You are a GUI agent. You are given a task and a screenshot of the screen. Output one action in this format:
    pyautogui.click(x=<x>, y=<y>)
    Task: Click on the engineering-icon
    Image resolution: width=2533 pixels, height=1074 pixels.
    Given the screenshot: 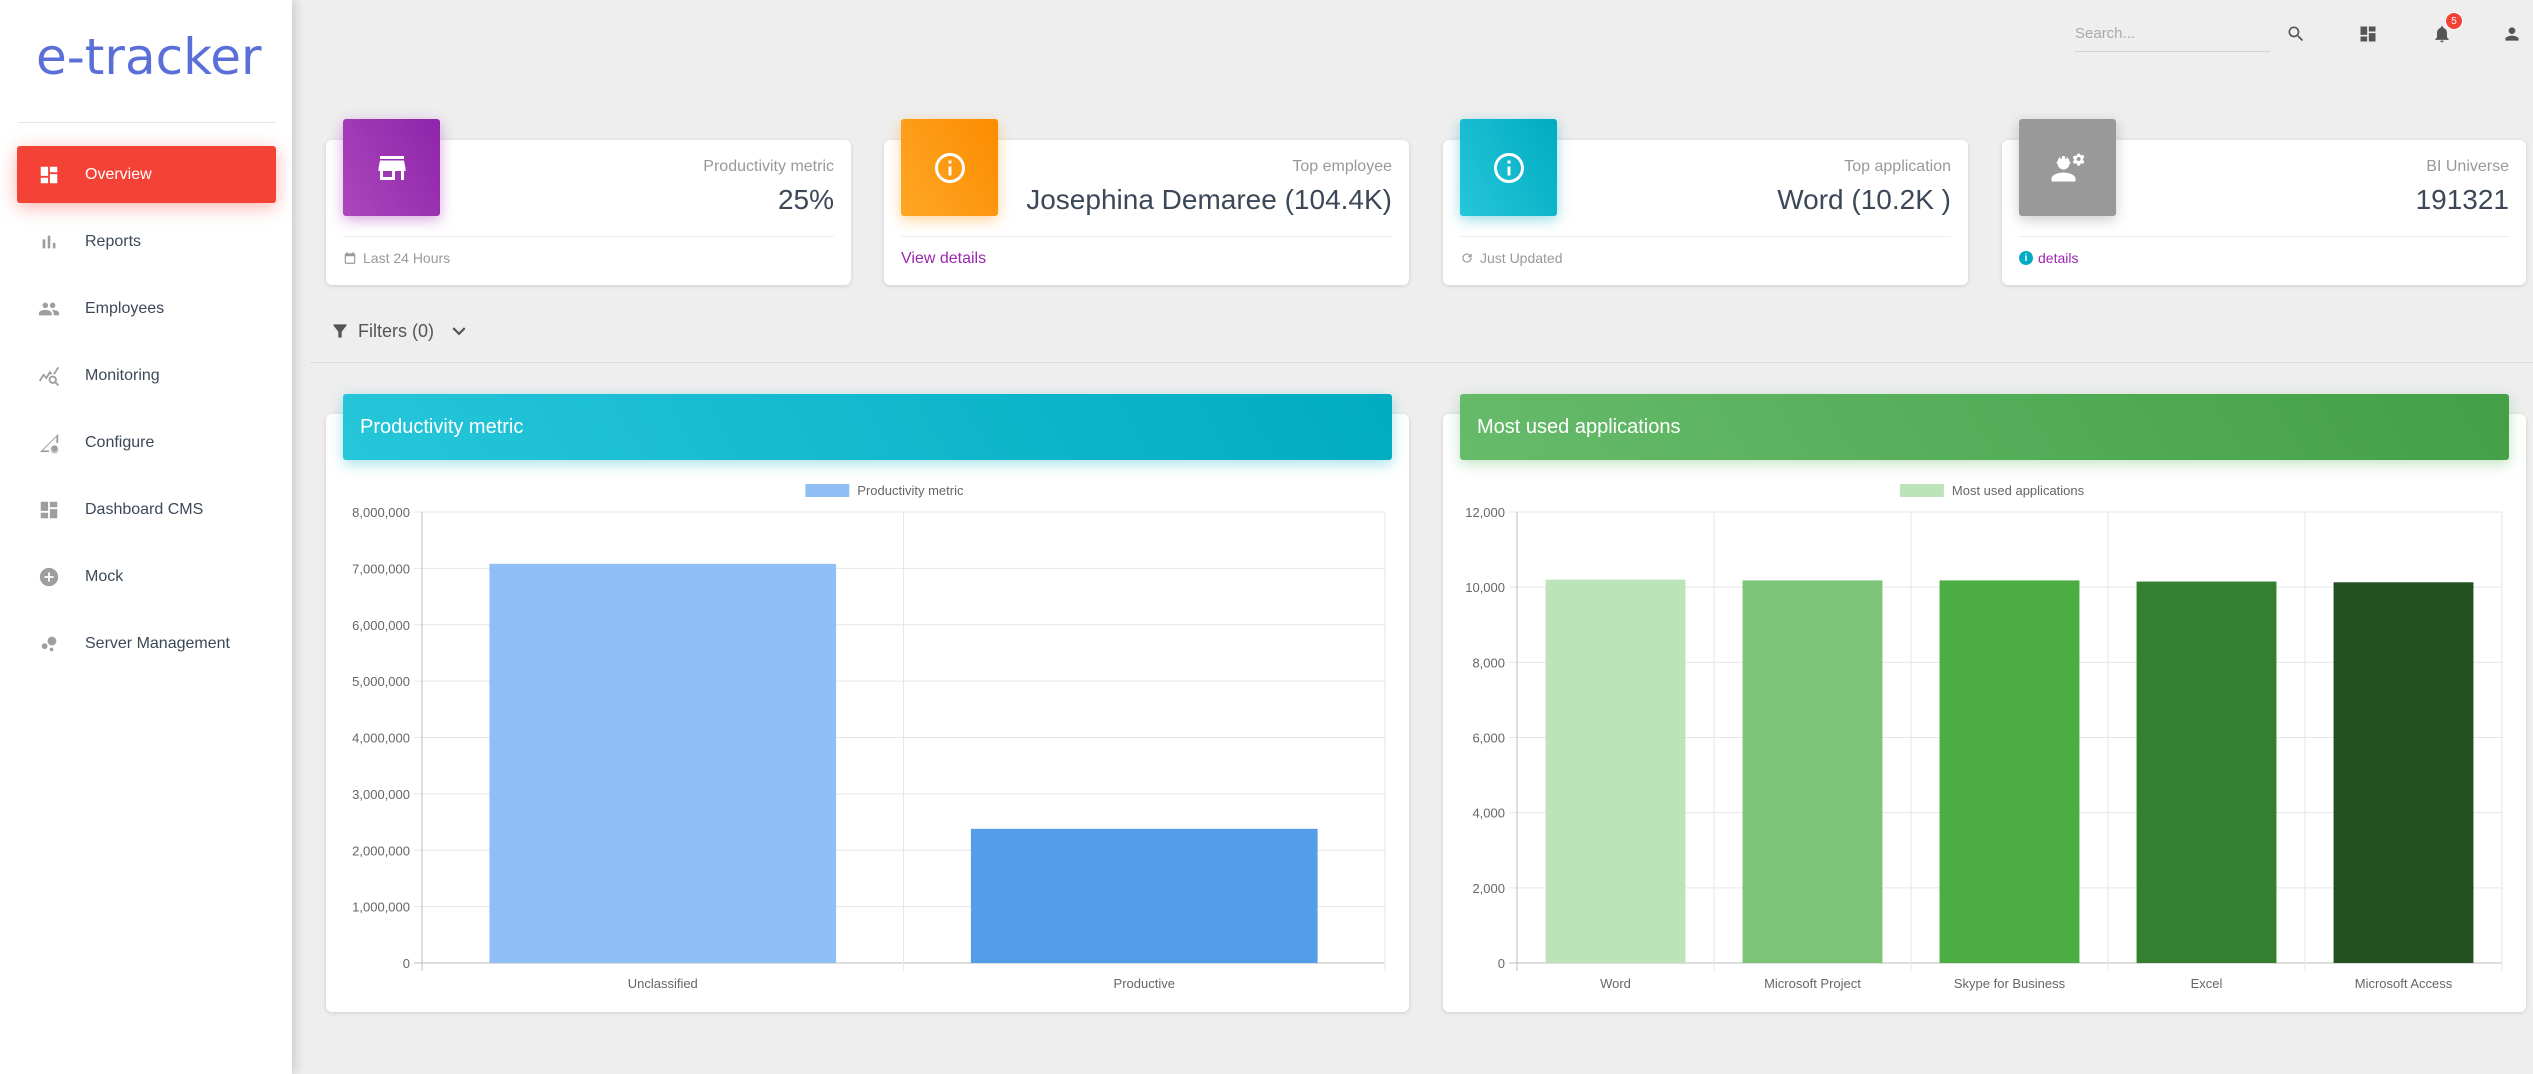 What is the action you would take?
    pyautogui.click(x=2067, y=167)
    